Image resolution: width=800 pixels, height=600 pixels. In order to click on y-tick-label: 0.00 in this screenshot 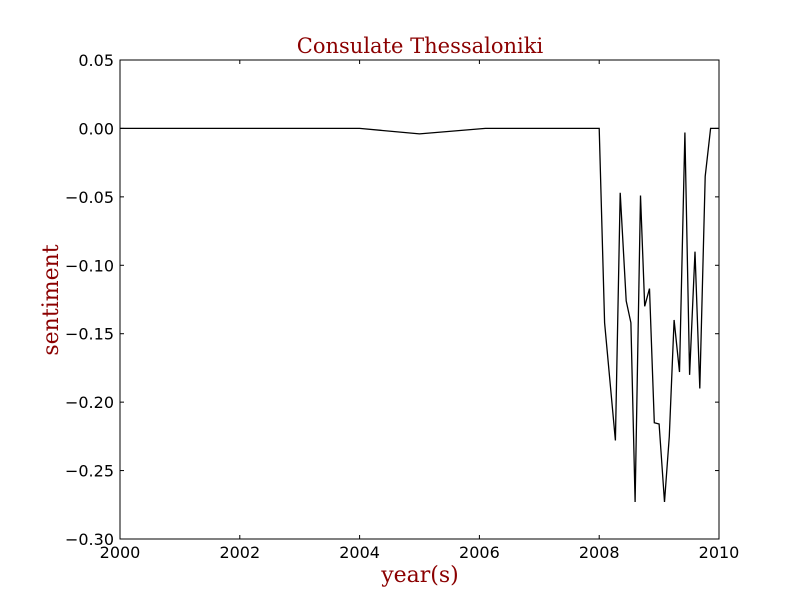, I will do `click(96, 128)`.